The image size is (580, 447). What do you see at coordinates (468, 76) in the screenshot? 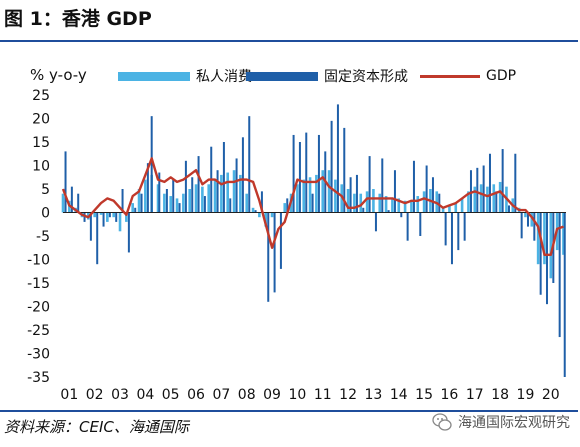
I see `legend-item-gdp: GDP` at bounding box center [468, 76].